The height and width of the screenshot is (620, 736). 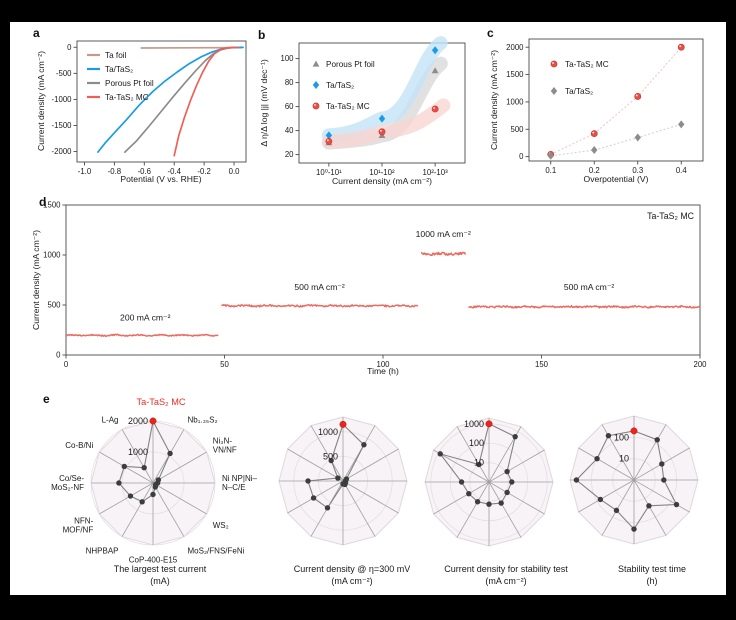 What do you see at coordinates (289, 106) in the screenshot?
I see `svg-text: 60` at bounding box center [289, 106].